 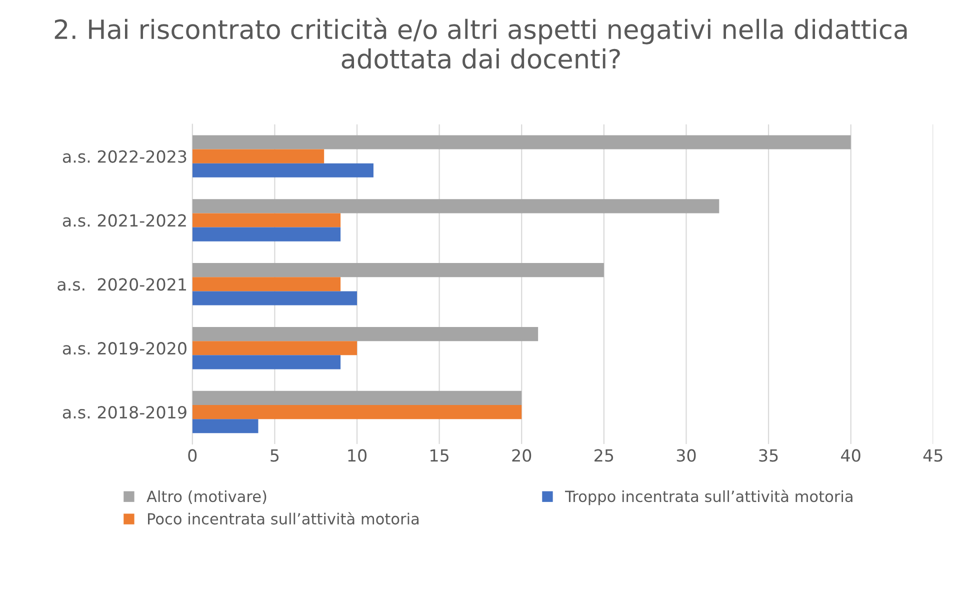 What do you see at coordinates (124, 220) in the screenshot?
I see `y-tick-label: a.s. 2021-2022` at bounding box center [124, 220].